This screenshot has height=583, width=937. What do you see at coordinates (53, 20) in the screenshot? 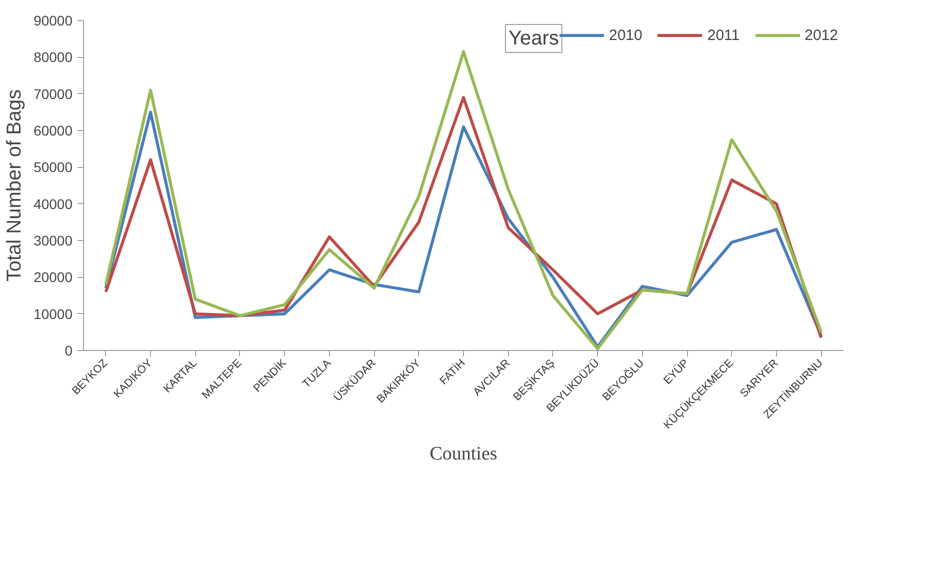
I see `y-tick-label: 90000` at bounding box center [53, 20].